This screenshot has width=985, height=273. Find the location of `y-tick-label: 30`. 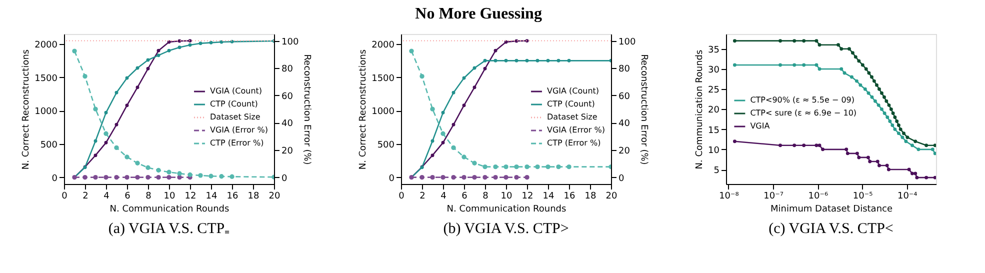

y-tick-label: 30 is located at coordinates (714, 70).